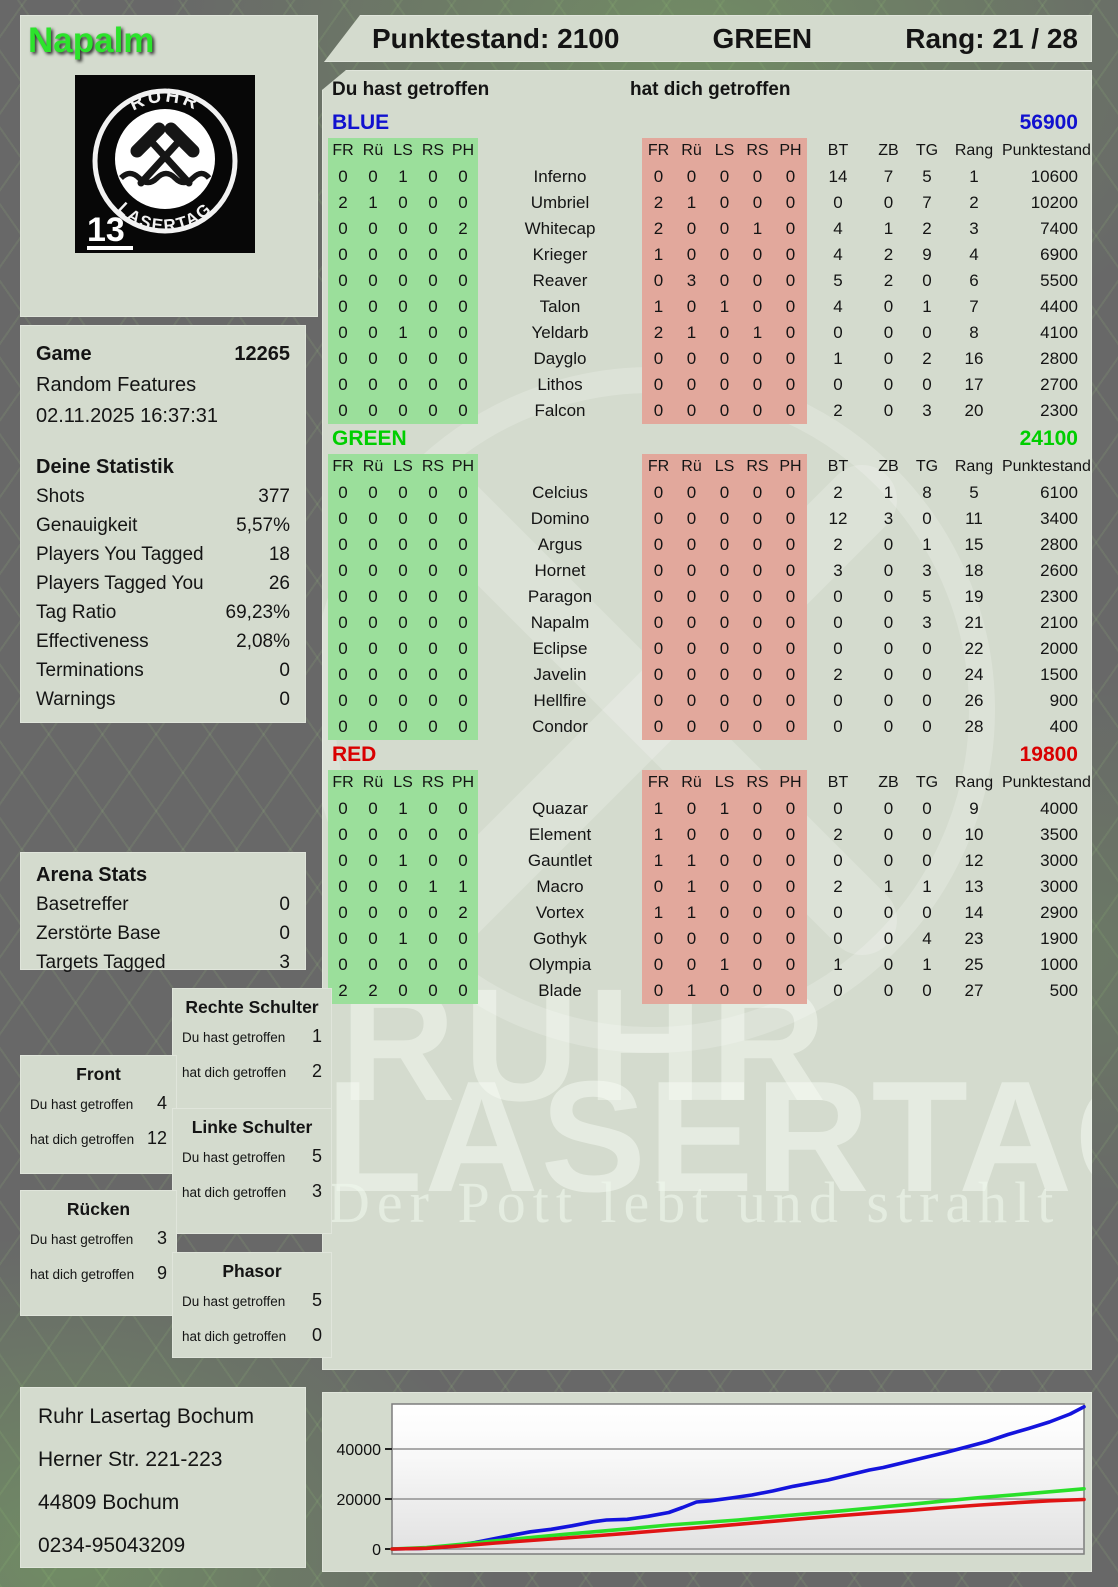  What do you see at coordinates (1059, 886) in the screenshot?
I see `points-cell: 3000` at bounding box center [1059, 886].